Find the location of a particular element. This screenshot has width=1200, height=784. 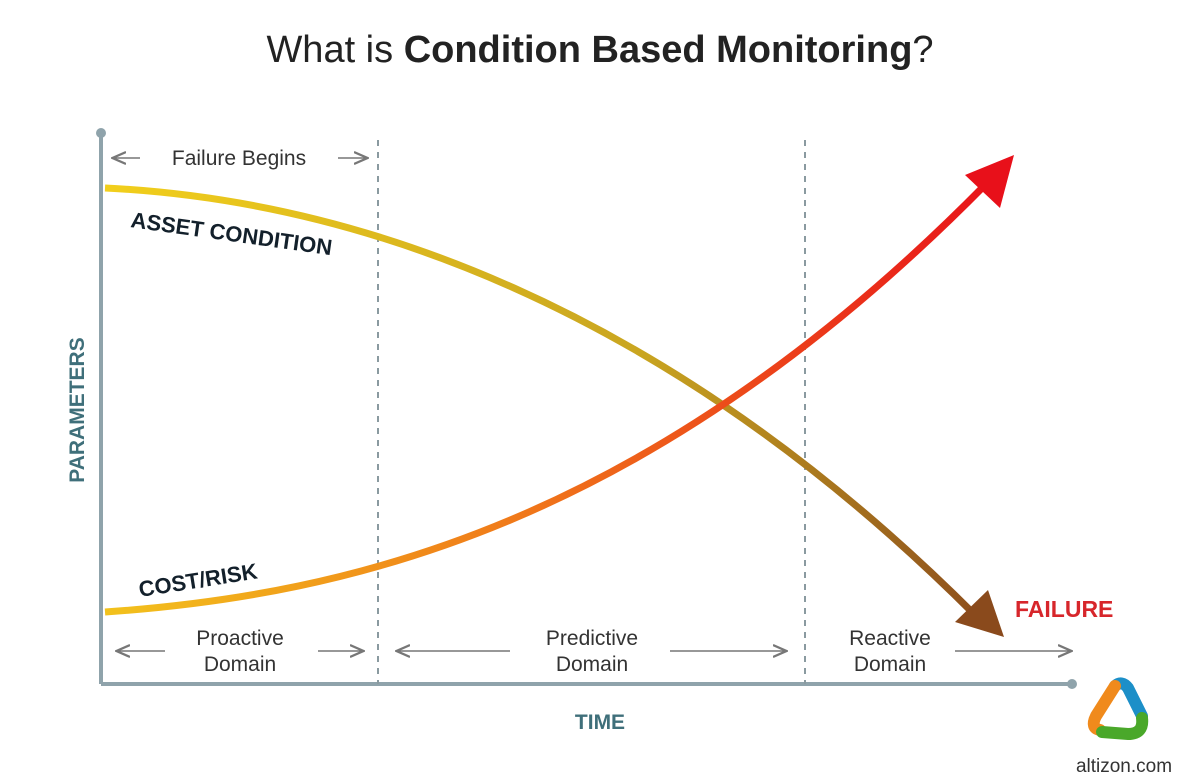

x-axis-label: TIME is located at coordinates (600, 722).